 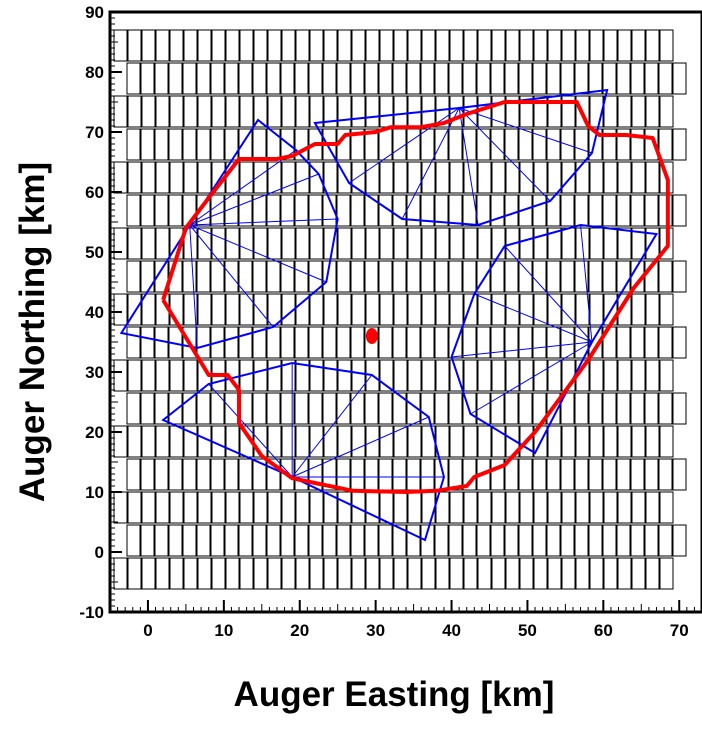 What do you see at coordinates (94, 132) in the screenshot?
I see `y-tick-label: 70` at bounding box center [94, 132].